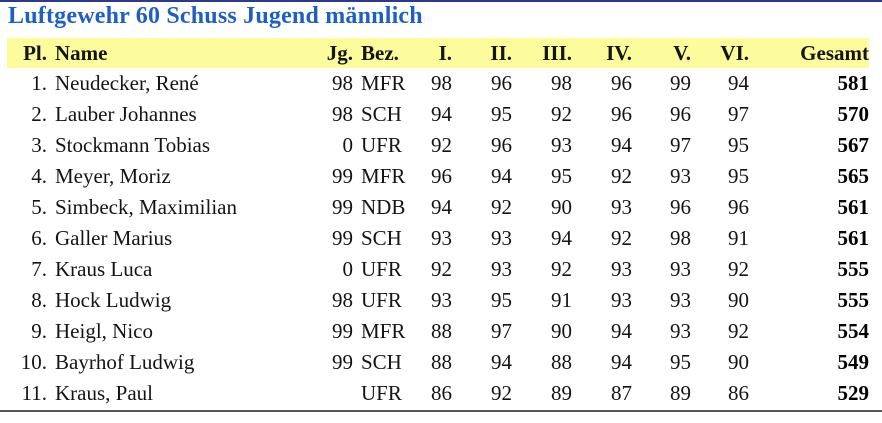 The height and width of the screenshot is (423, 882). Describe the element at coordinates (39, 207) in the screenshot. I see `cell-place: 5.` at that location.